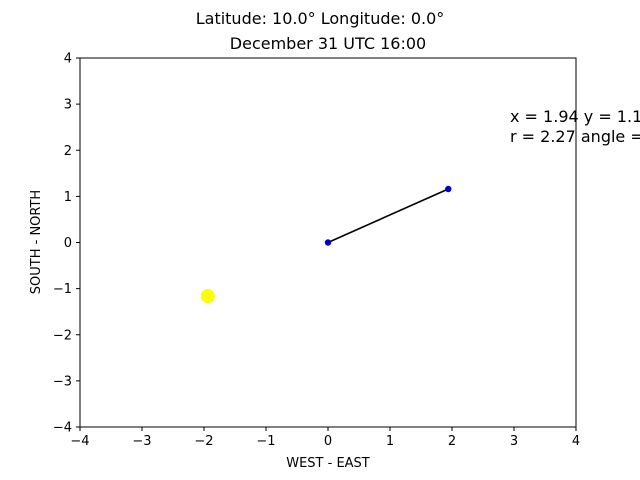  I want to click on y-tick-label: 0, so click(68, 243).